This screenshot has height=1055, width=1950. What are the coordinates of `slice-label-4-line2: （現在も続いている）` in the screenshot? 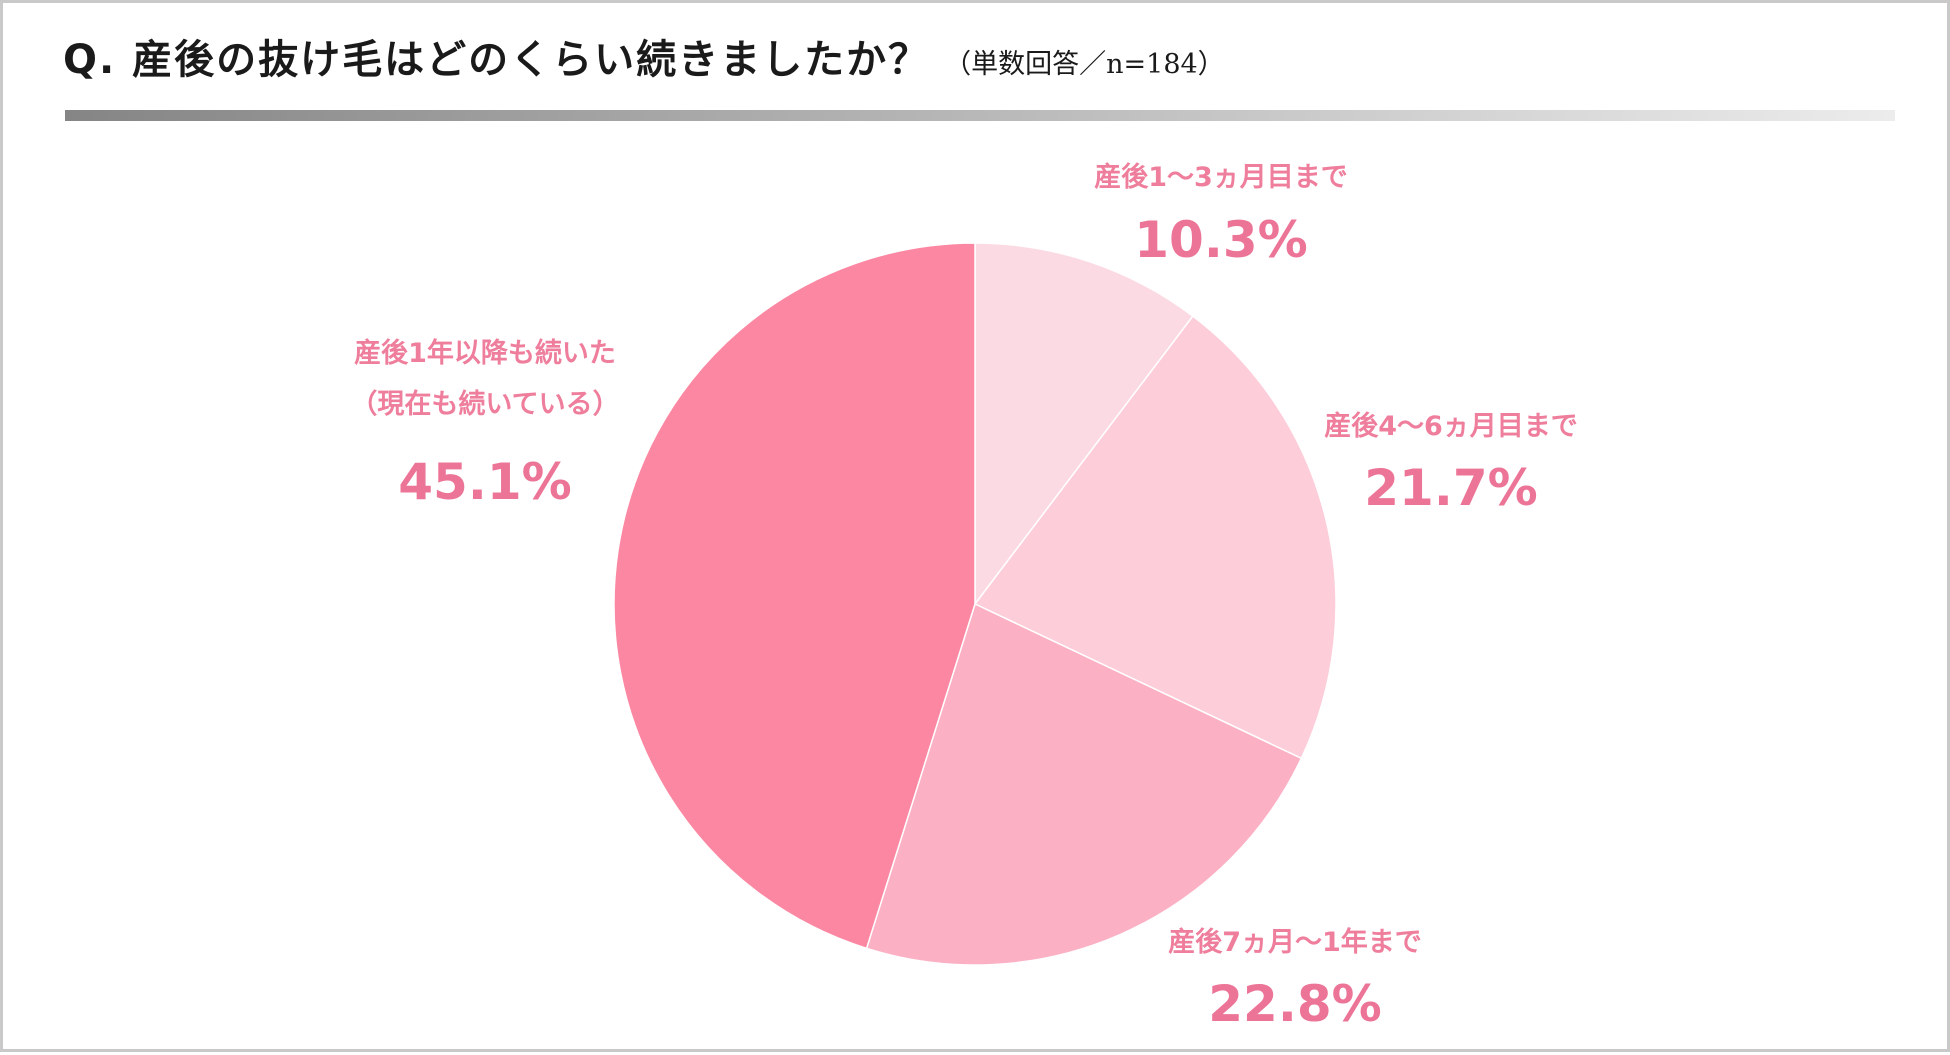 It's located at (484, 404).